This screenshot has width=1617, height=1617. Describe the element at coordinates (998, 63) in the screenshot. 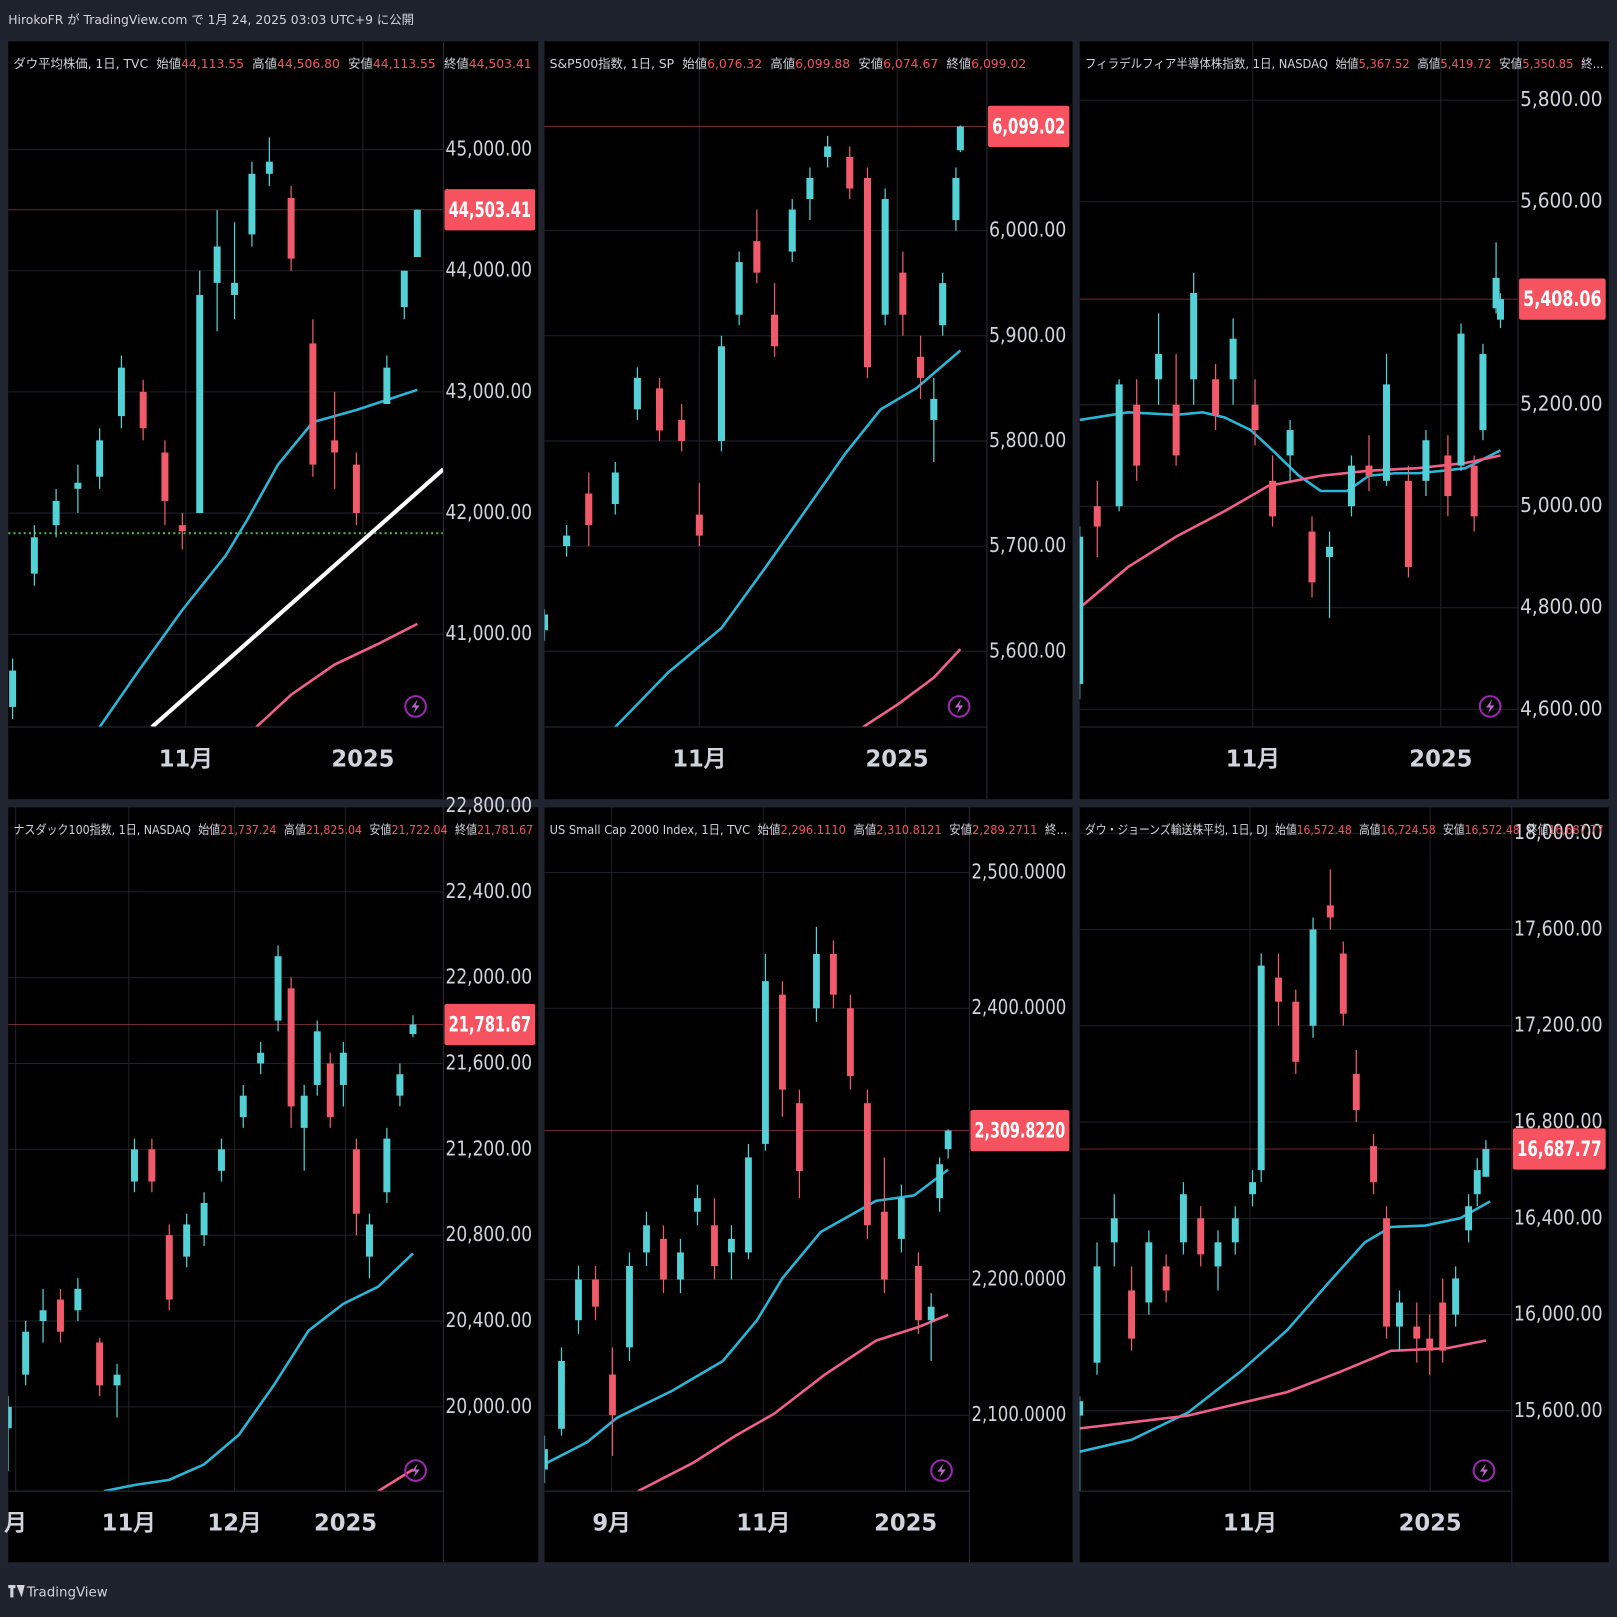

I see `ohlc-value: 6,099.02` at that location.